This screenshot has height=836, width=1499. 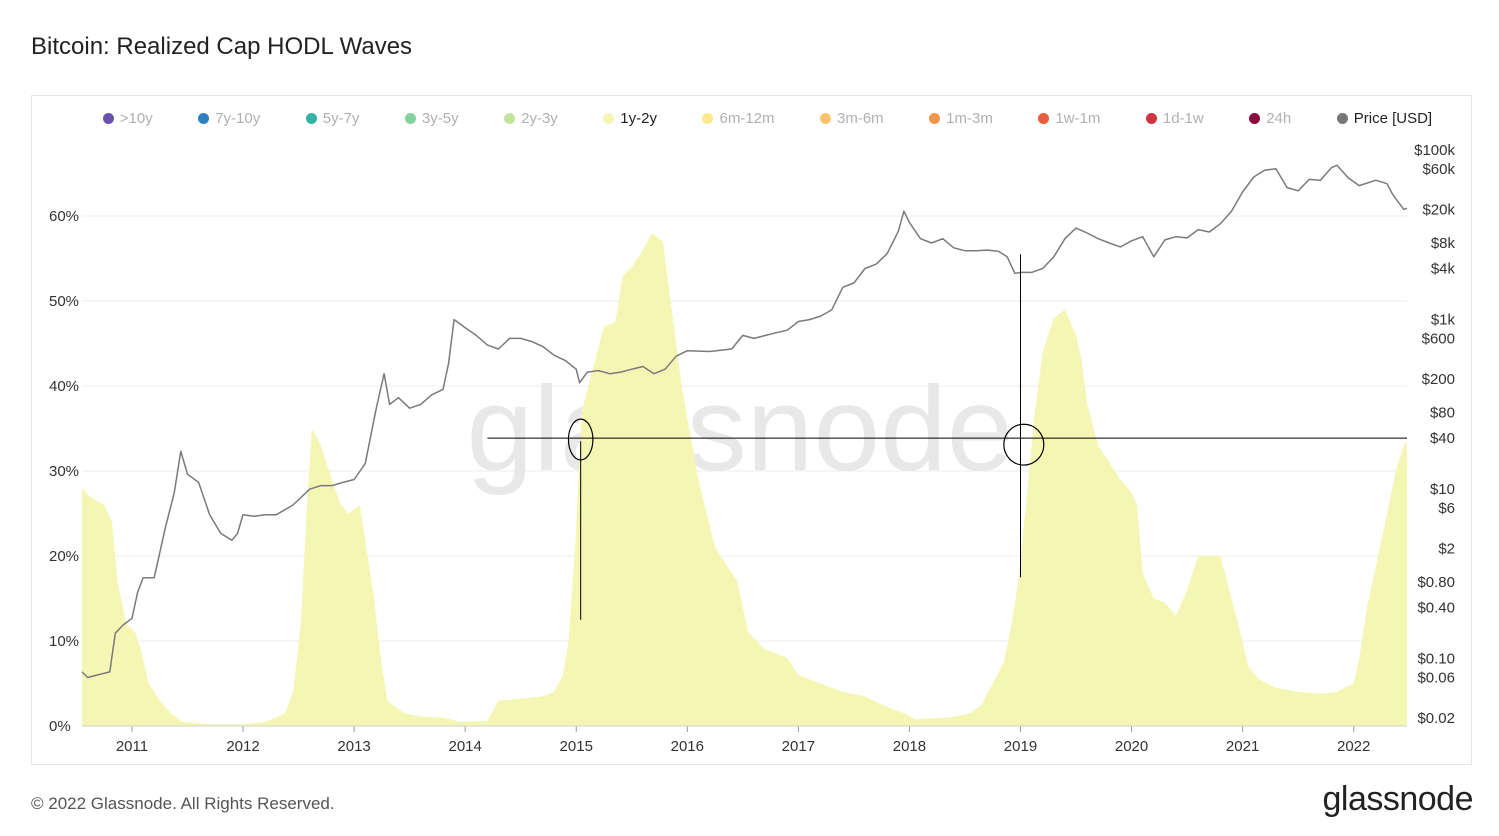 I want to click on y-right-tick-label: $600, so click(x=1438, y=338).